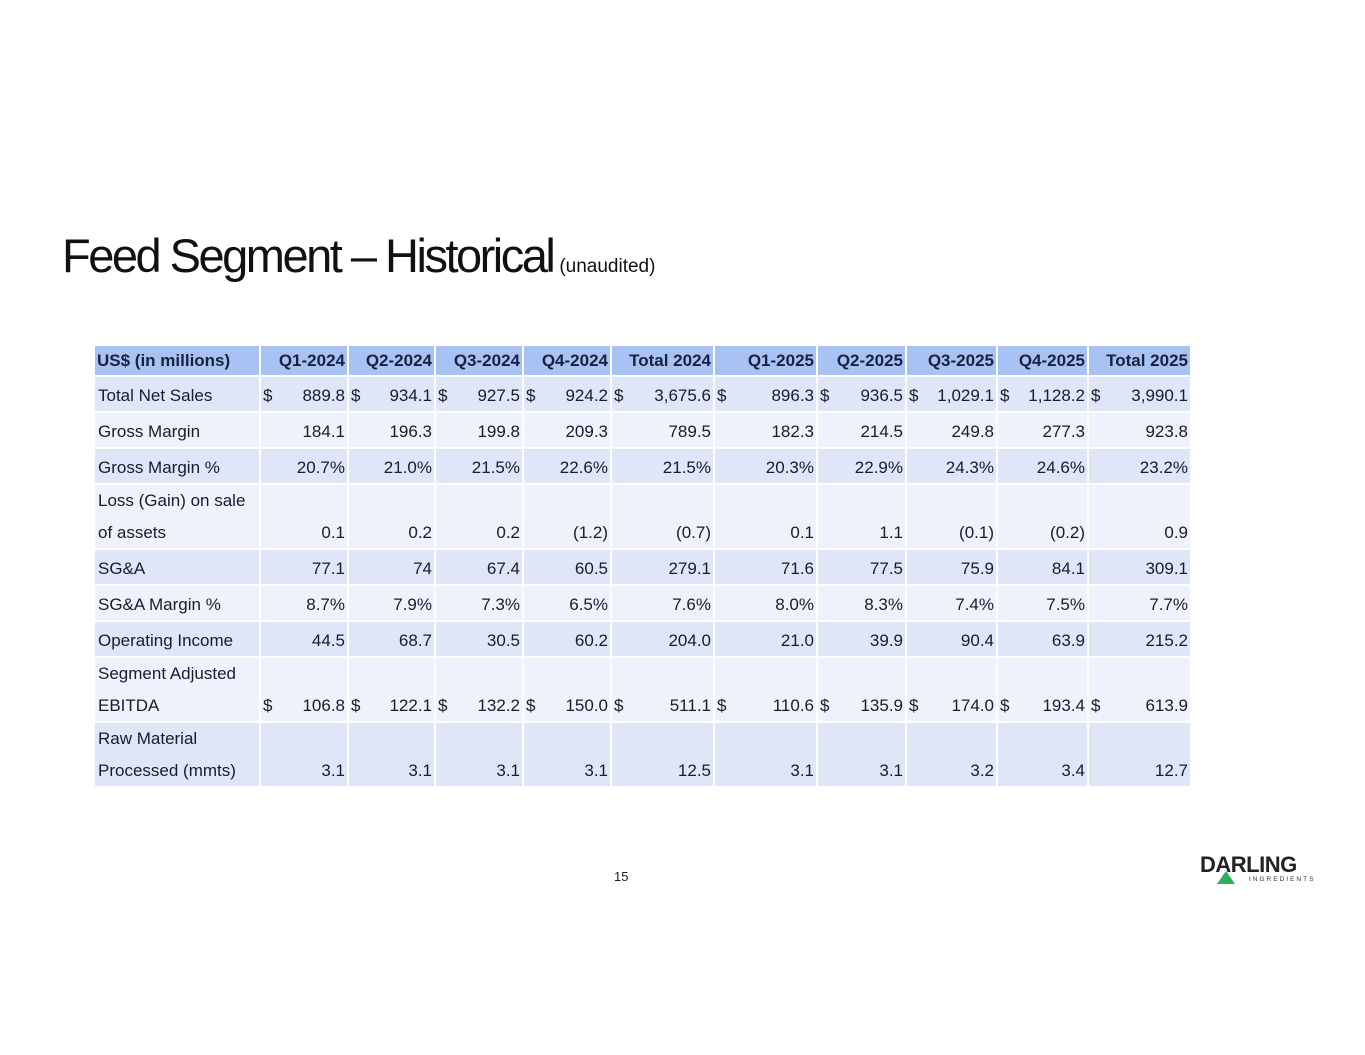 The image size is (1365, 1055). I want to click on table-cell: 182.3, so click(765, 430).